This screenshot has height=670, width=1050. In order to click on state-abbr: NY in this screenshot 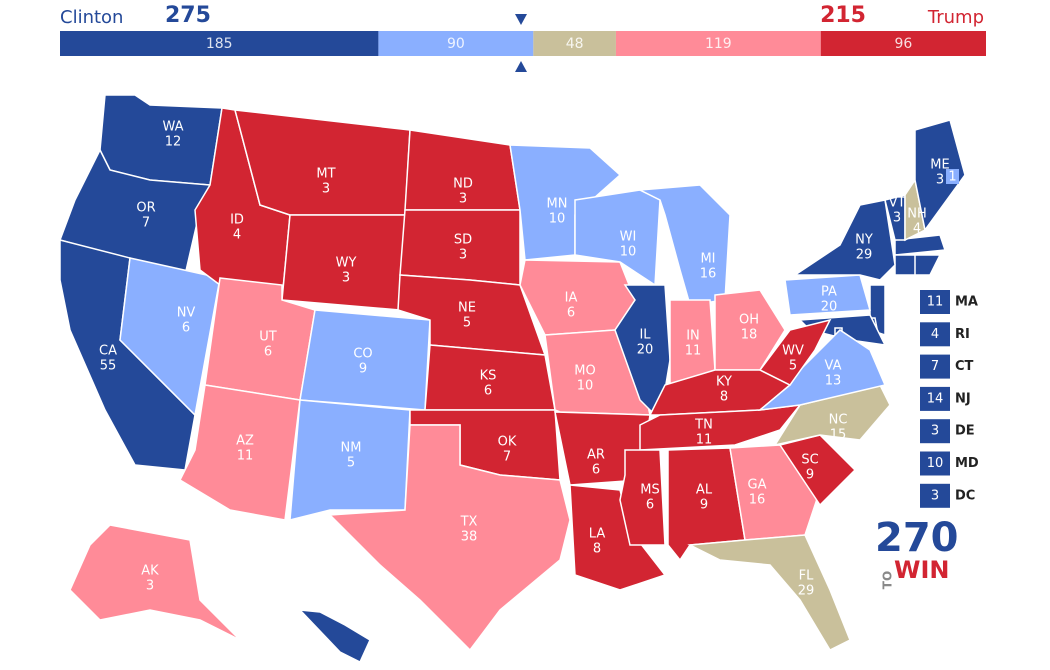, I will do `click(864, 240)`.